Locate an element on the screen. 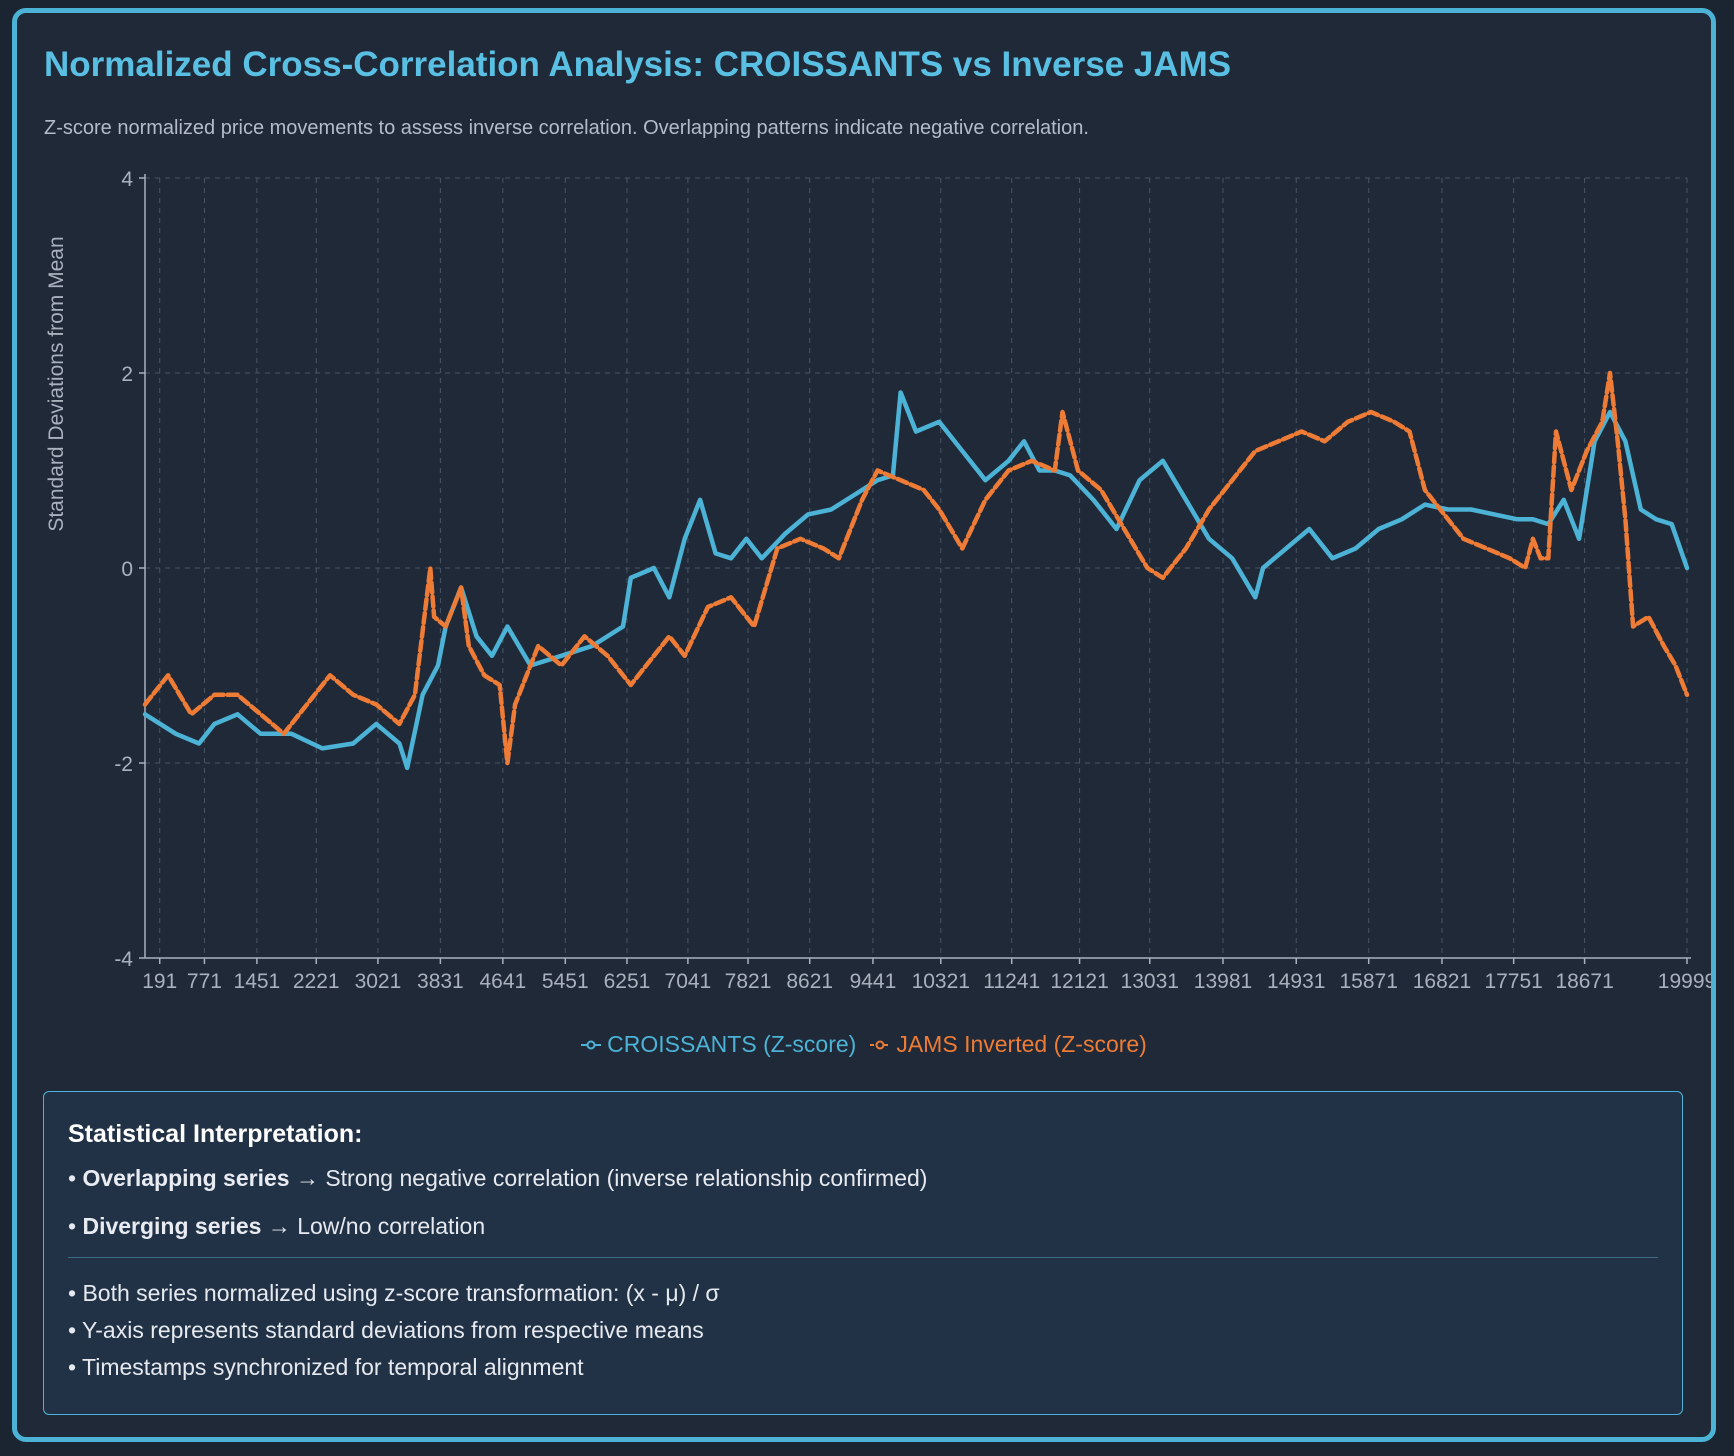 Image resolution: width=1734 pixels, height=1456 pixels. x-tick-label: 13981 is located at coordinates (1223, 981).